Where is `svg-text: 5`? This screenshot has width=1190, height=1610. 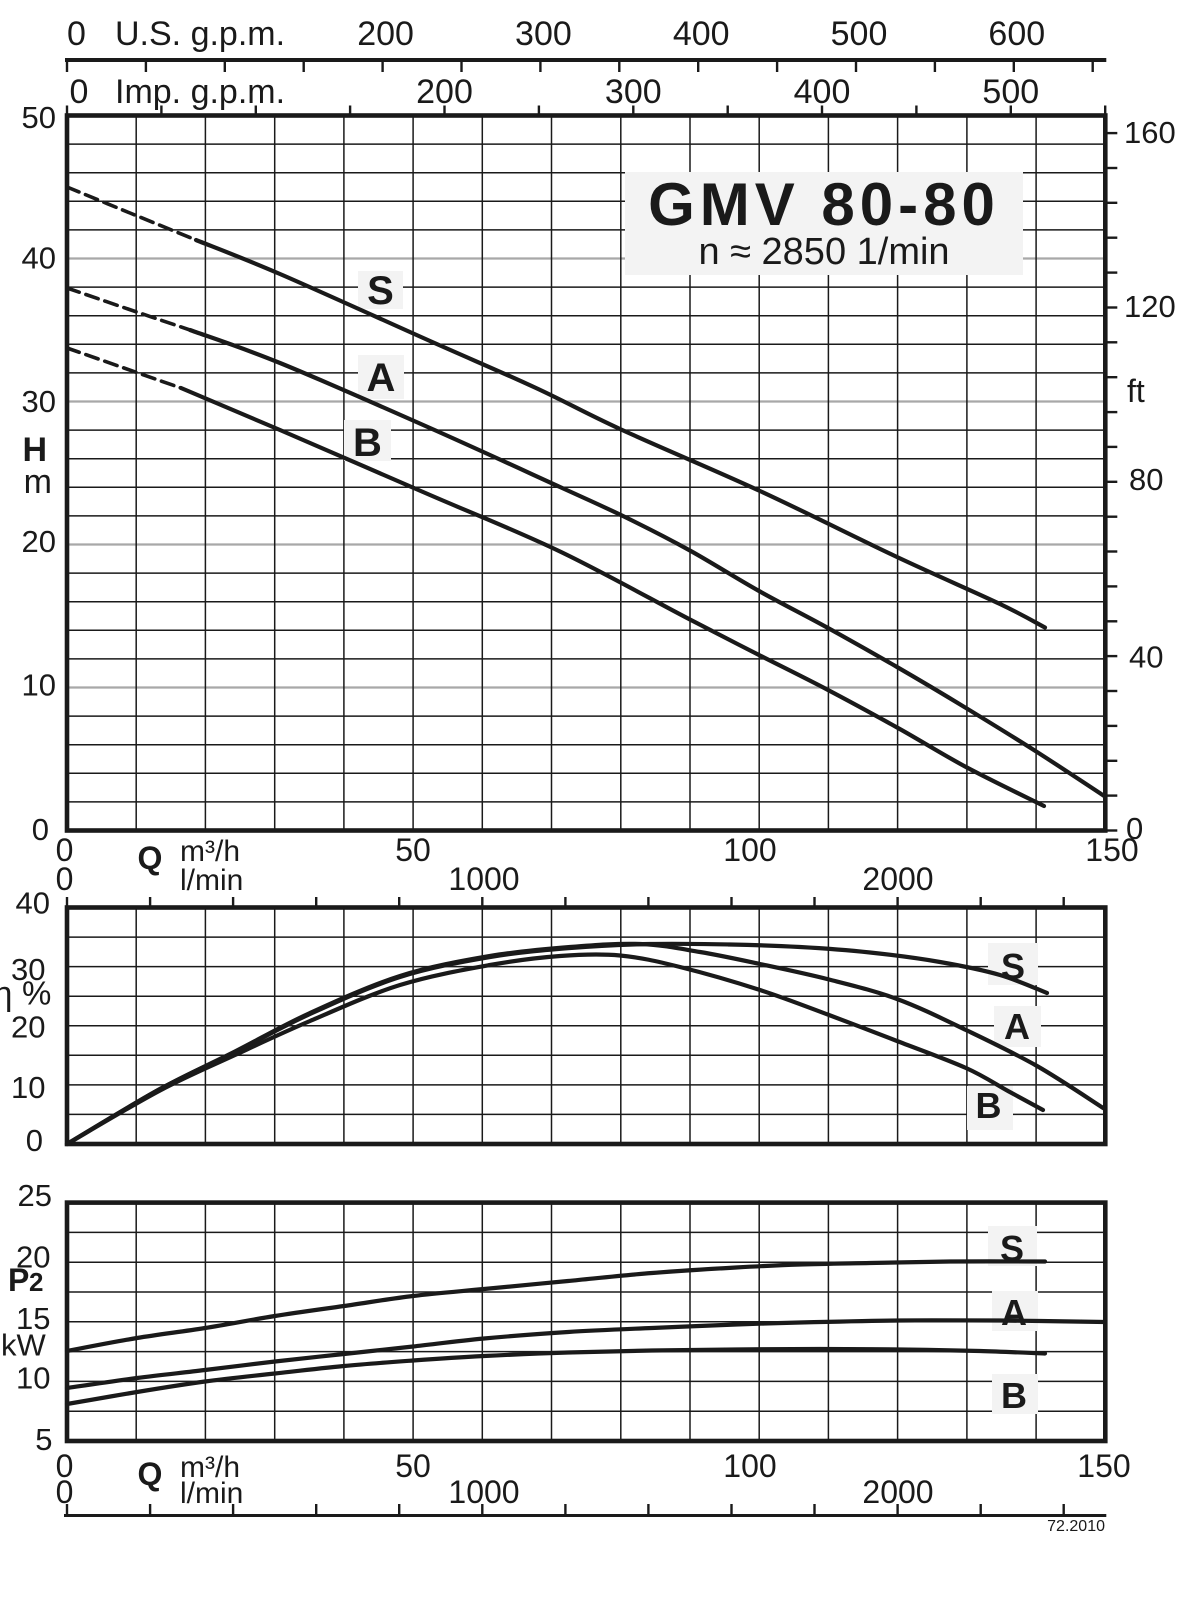
svg-text: 5 is located at coordinates (43, 1439).